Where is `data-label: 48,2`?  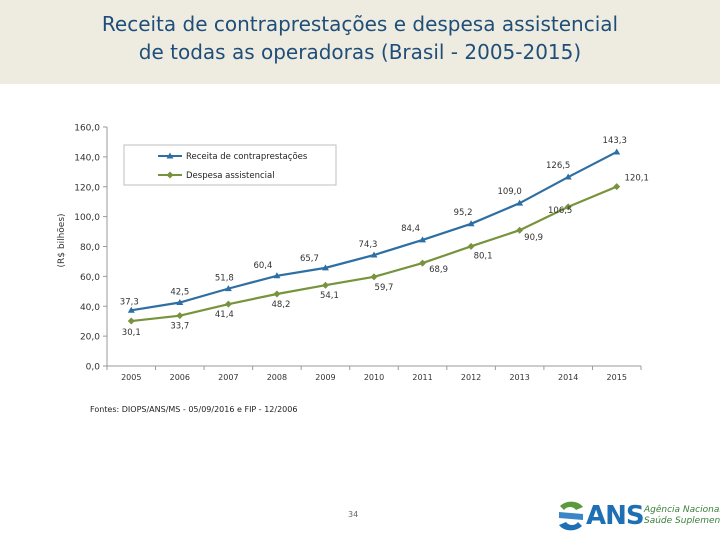
data-label: 48,2 is located at coordinates (280, 305).